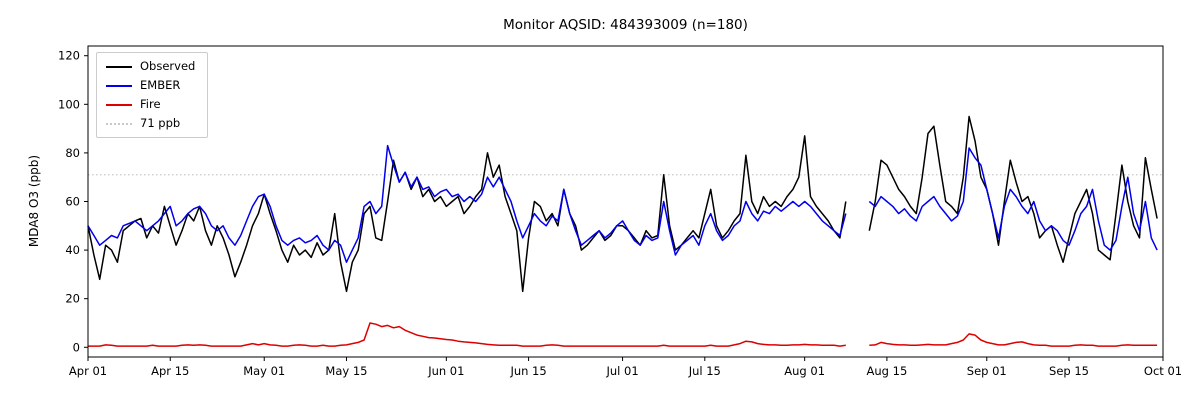  I want to click on y-tick-label: 0, so click(76, 347).